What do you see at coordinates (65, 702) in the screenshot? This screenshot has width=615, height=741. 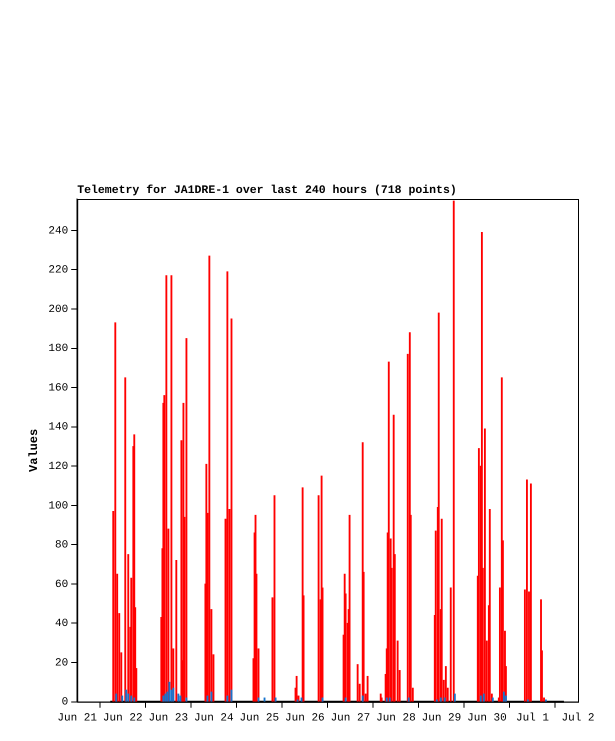 I see `y-tick-label: 0` at bounding box center [65, 702].